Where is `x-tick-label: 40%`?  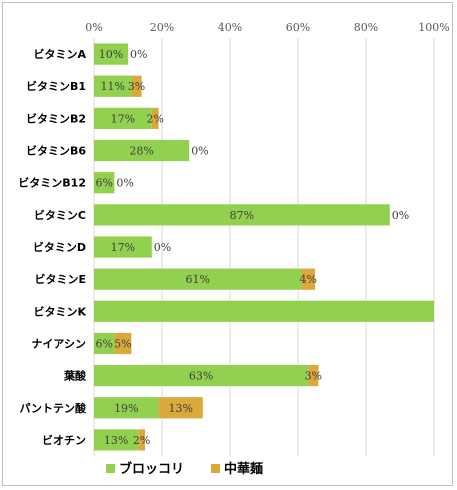 x-tick-label: 40% is located at coordinates (230, 27).